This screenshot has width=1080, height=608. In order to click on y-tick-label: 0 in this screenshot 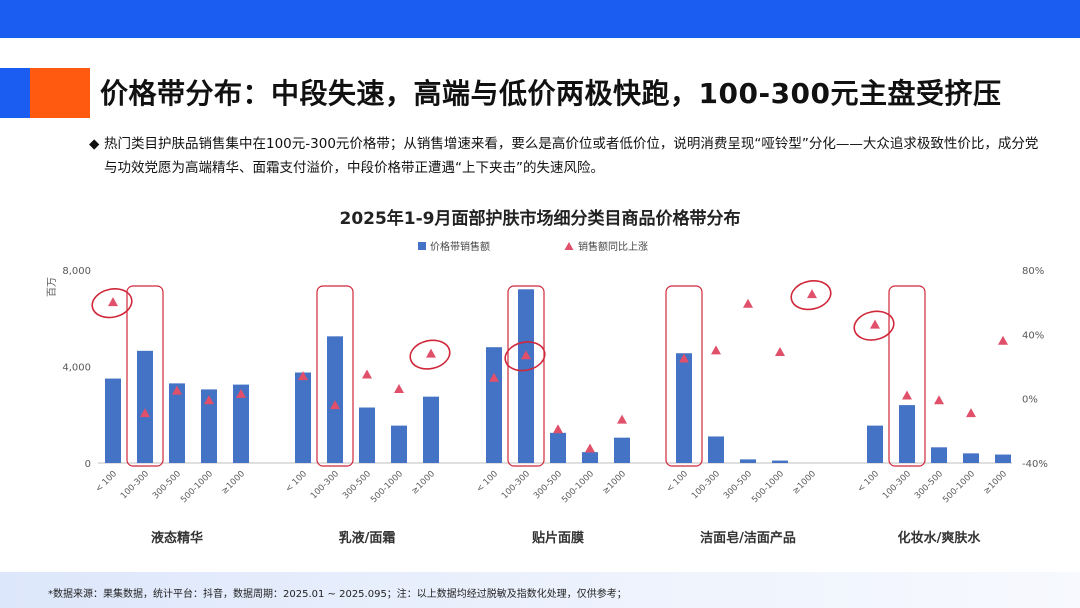, I will do `click(88, 464)`.